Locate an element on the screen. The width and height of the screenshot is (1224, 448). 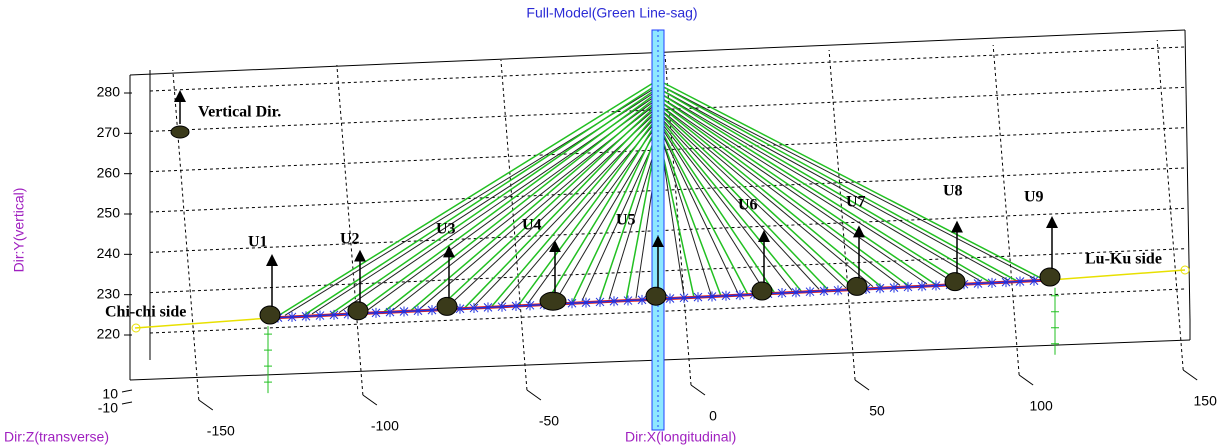
y-tick-label: 250 is located at coordinates (109, 213).